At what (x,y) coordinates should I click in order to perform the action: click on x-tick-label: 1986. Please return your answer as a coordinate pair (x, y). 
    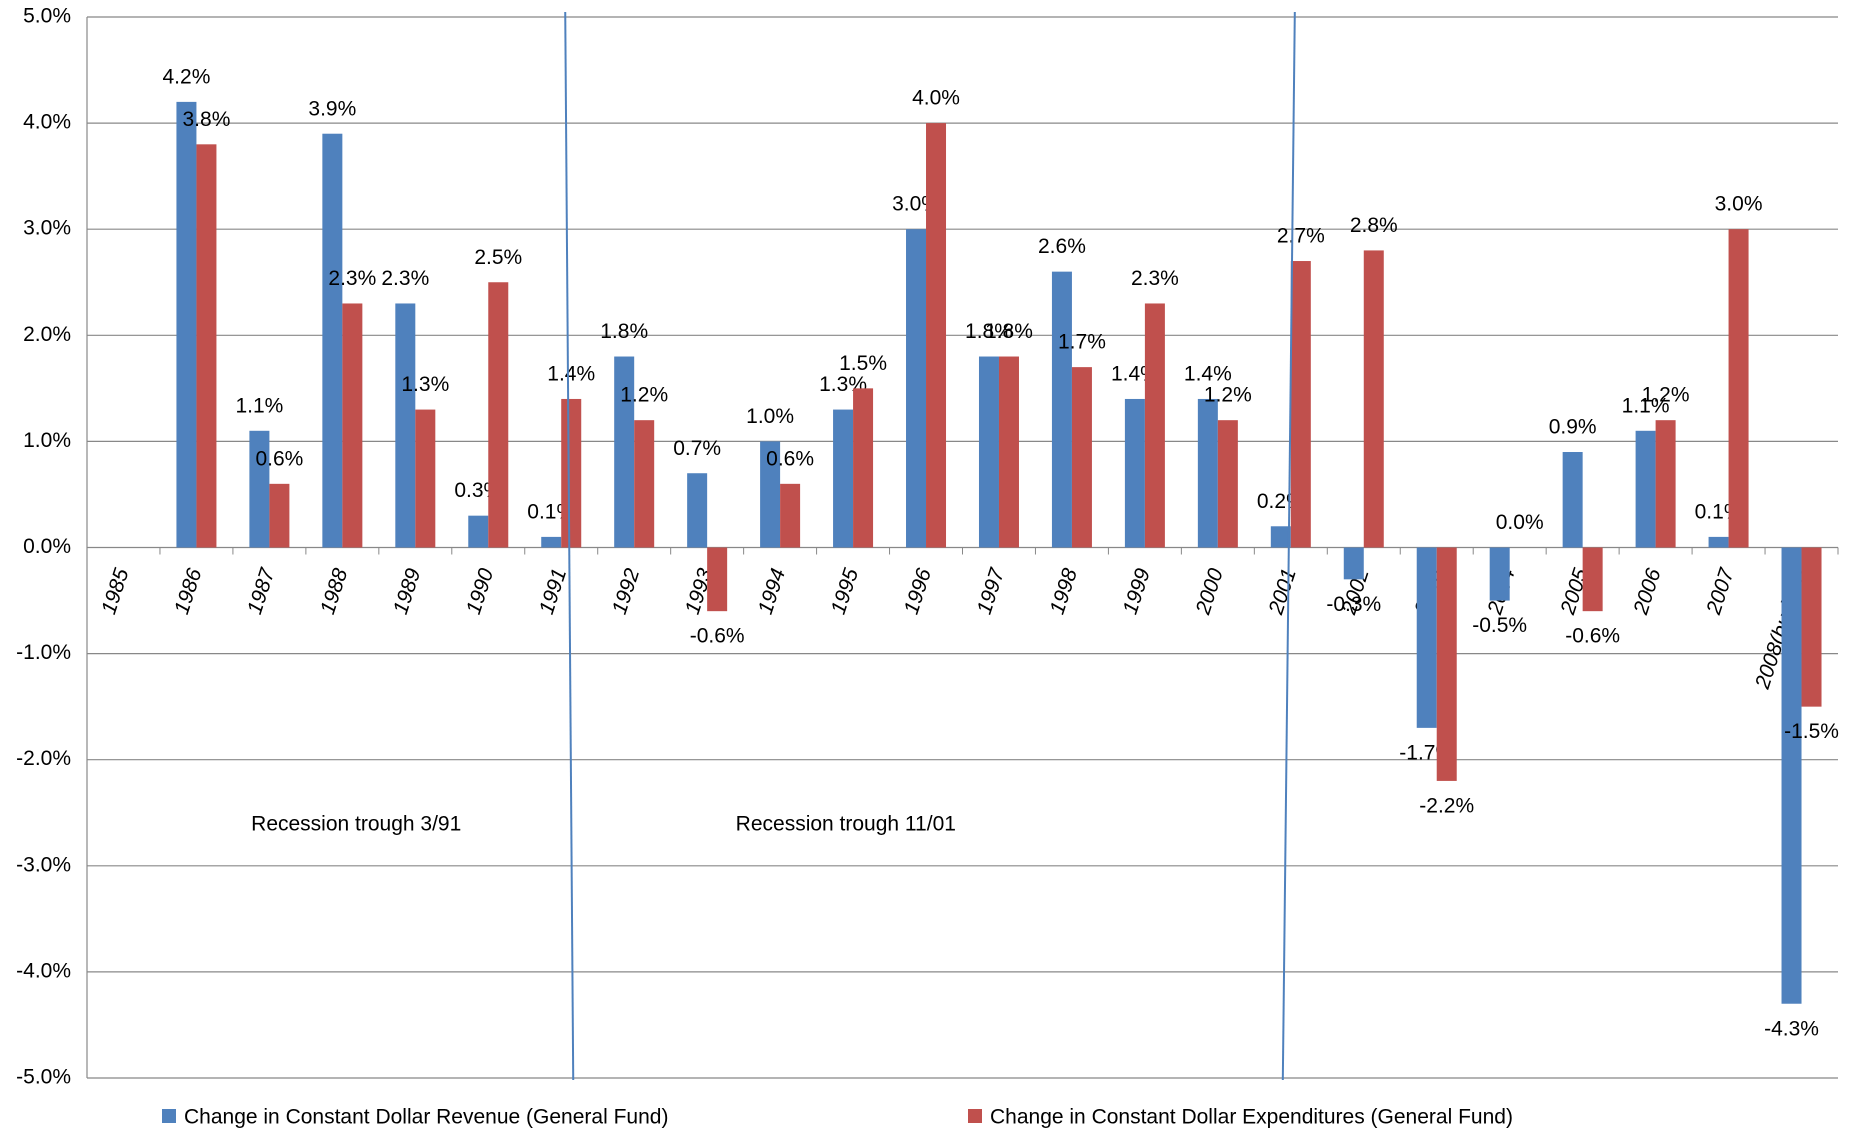
    Looking at the image, I should click on (188, 591).